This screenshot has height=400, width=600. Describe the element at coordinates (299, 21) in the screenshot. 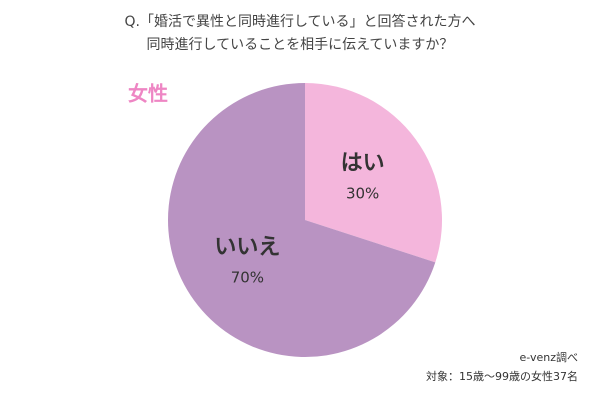

I see `chart-title: Q.「婚活で異性と同時進行している」と回答された方へ` at that location.